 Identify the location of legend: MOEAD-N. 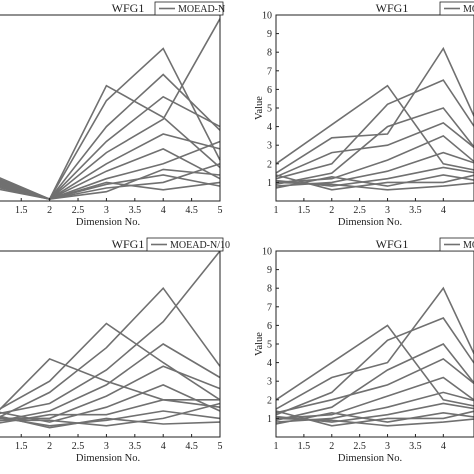
(189, 8).